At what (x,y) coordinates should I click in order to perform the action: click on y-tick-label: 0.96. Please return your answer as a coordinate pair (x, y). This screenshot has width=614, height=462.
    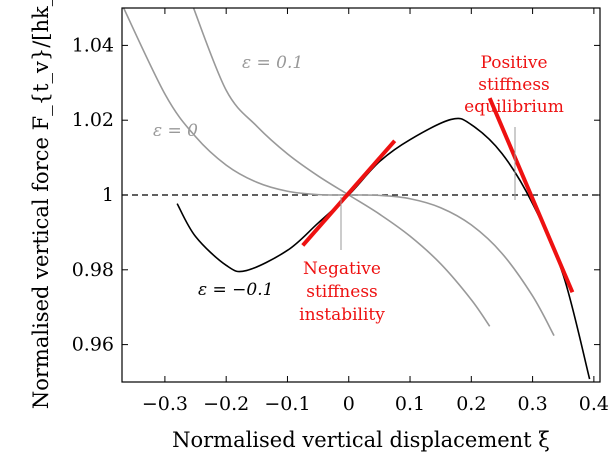
    Looking at the image, I should click on (93, 345).